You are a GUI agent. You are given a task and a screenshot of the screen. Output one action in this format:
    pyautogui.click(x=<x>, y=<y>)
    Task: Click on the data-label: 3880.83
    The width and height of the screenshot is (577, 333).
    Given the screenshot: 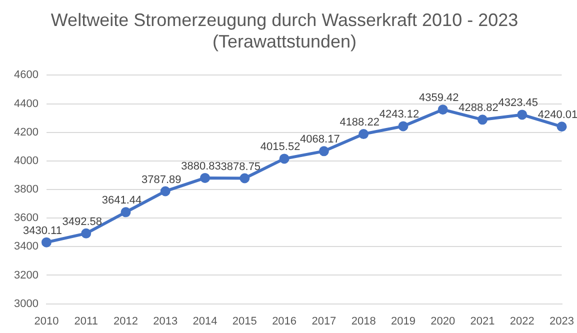 What is the action you would take?
    pyautogui.click(x=201, y=166)
    